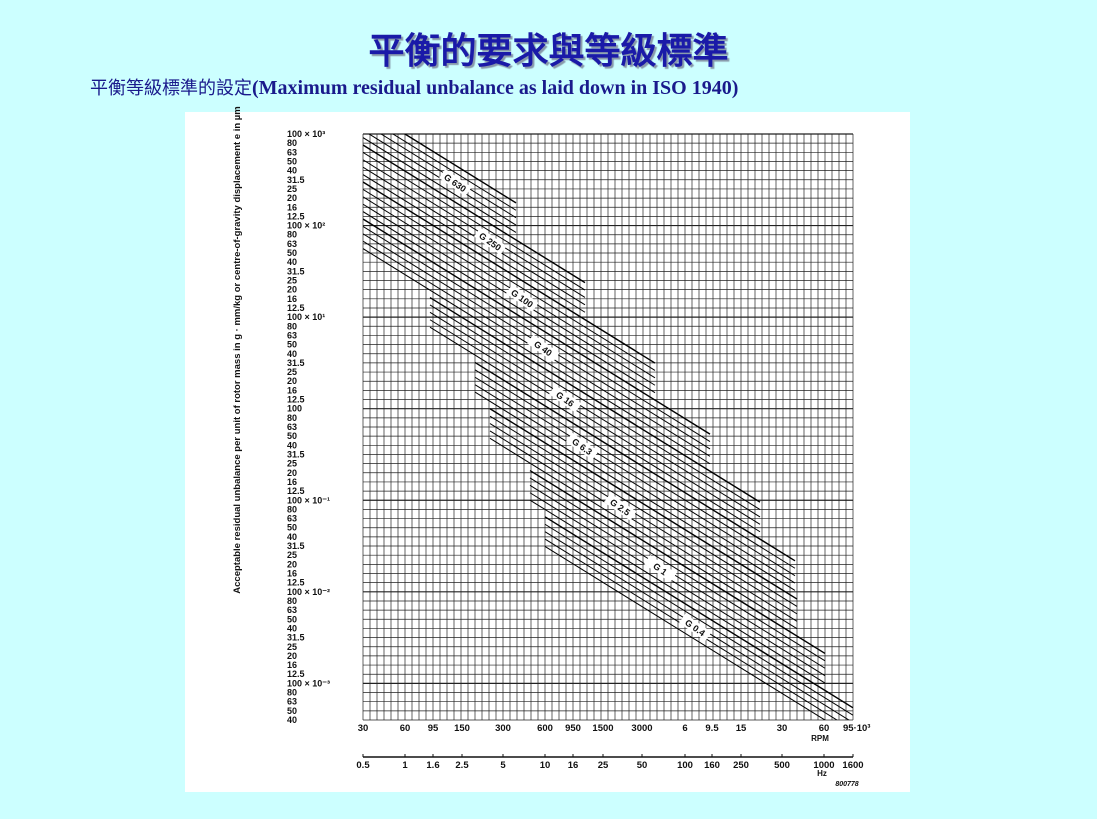 The height and width of the screenshot is (819, 1097). Describe the element at coordinates (741, 765) in the screenshot. I see `hz-tick-label: 250` at that location.